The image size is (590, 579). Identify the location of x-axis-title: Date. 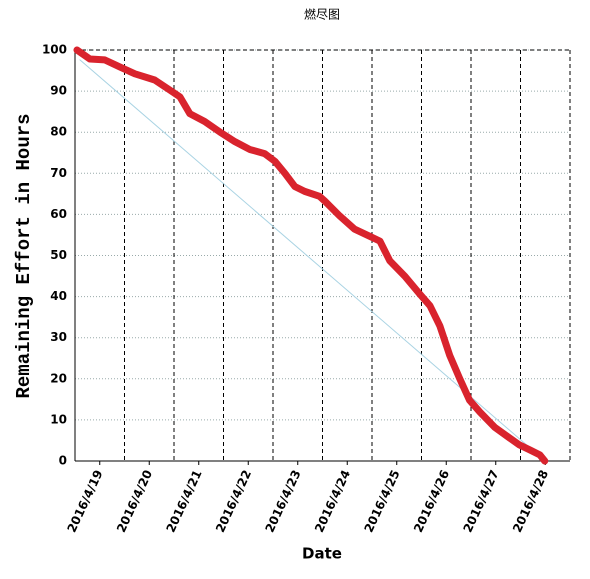
(322, 554).